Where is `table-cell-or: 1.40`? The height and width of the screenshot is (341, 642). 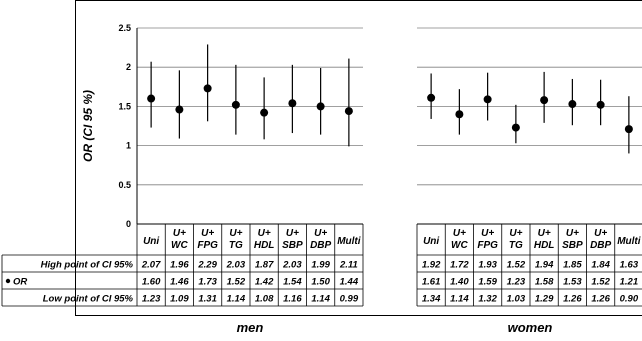
table-cell-or: 1.40 is located at coordinates (459, 282).